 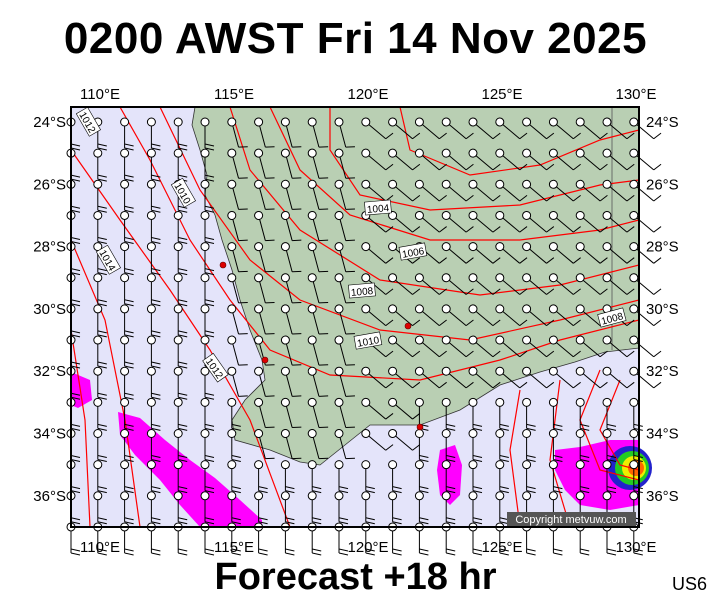 What do you see at coordinates (635, 94) in the screenshot?
I see `lon-tick: 130°E` at bounding box center [635, 94].